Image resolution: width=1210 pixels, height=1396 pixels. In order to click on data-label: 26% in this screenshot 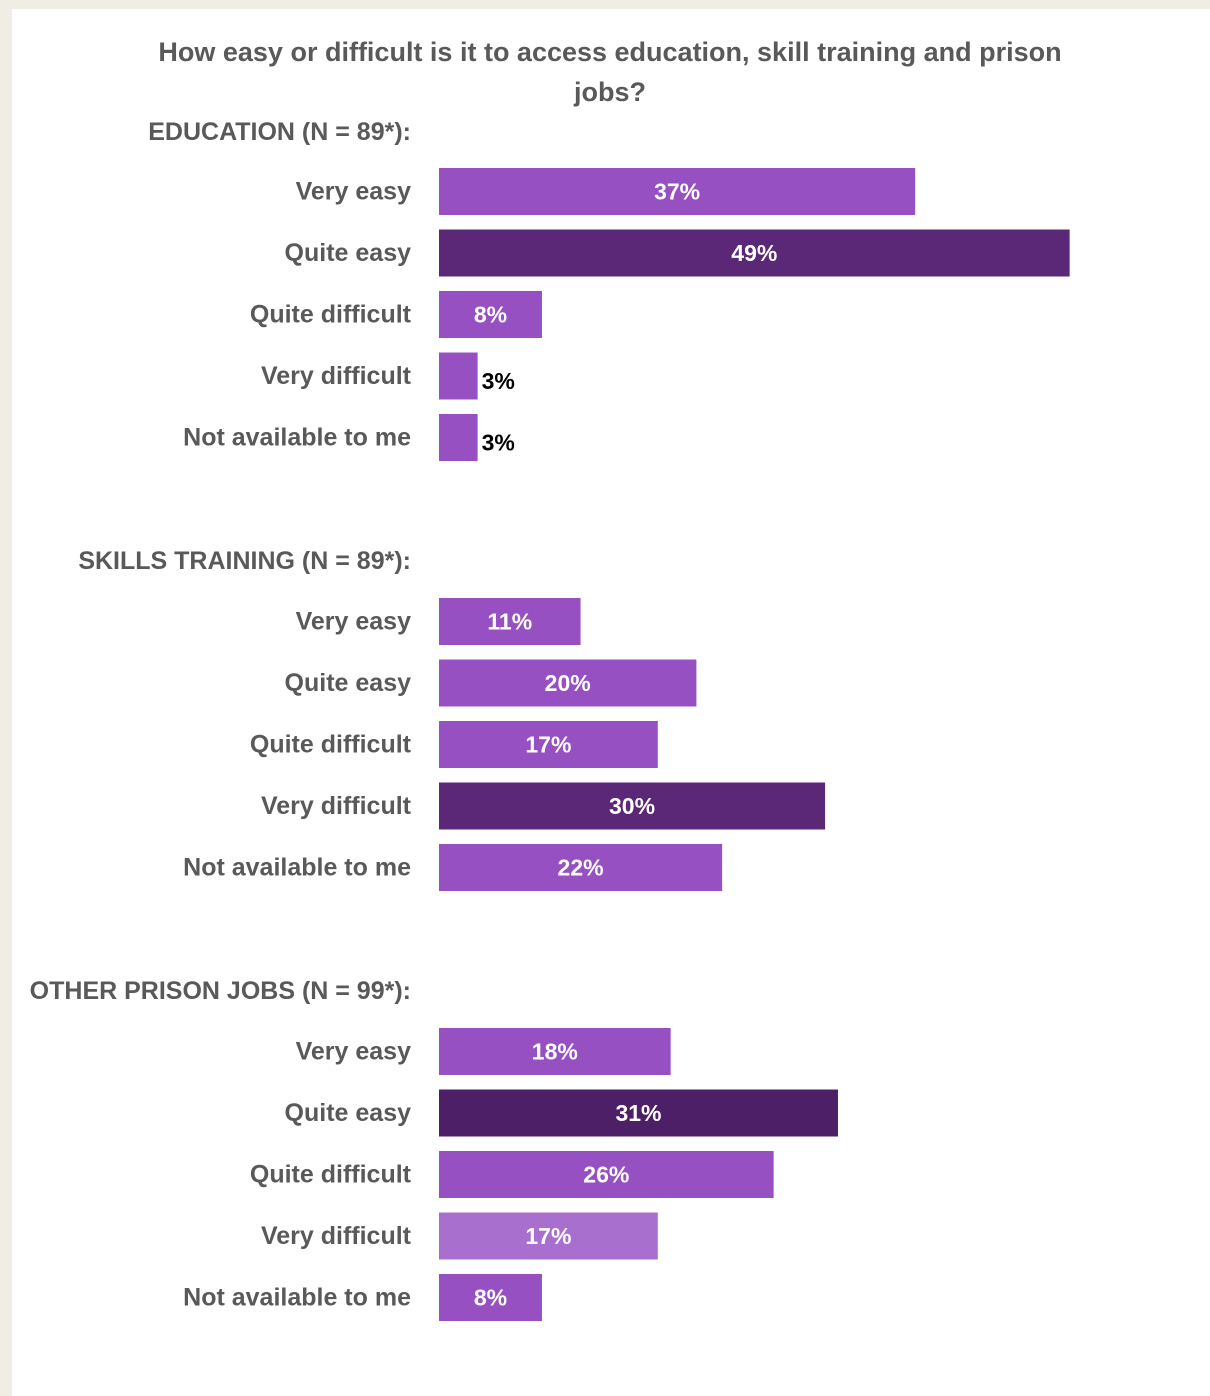, I will do `click(606, 1175)`.